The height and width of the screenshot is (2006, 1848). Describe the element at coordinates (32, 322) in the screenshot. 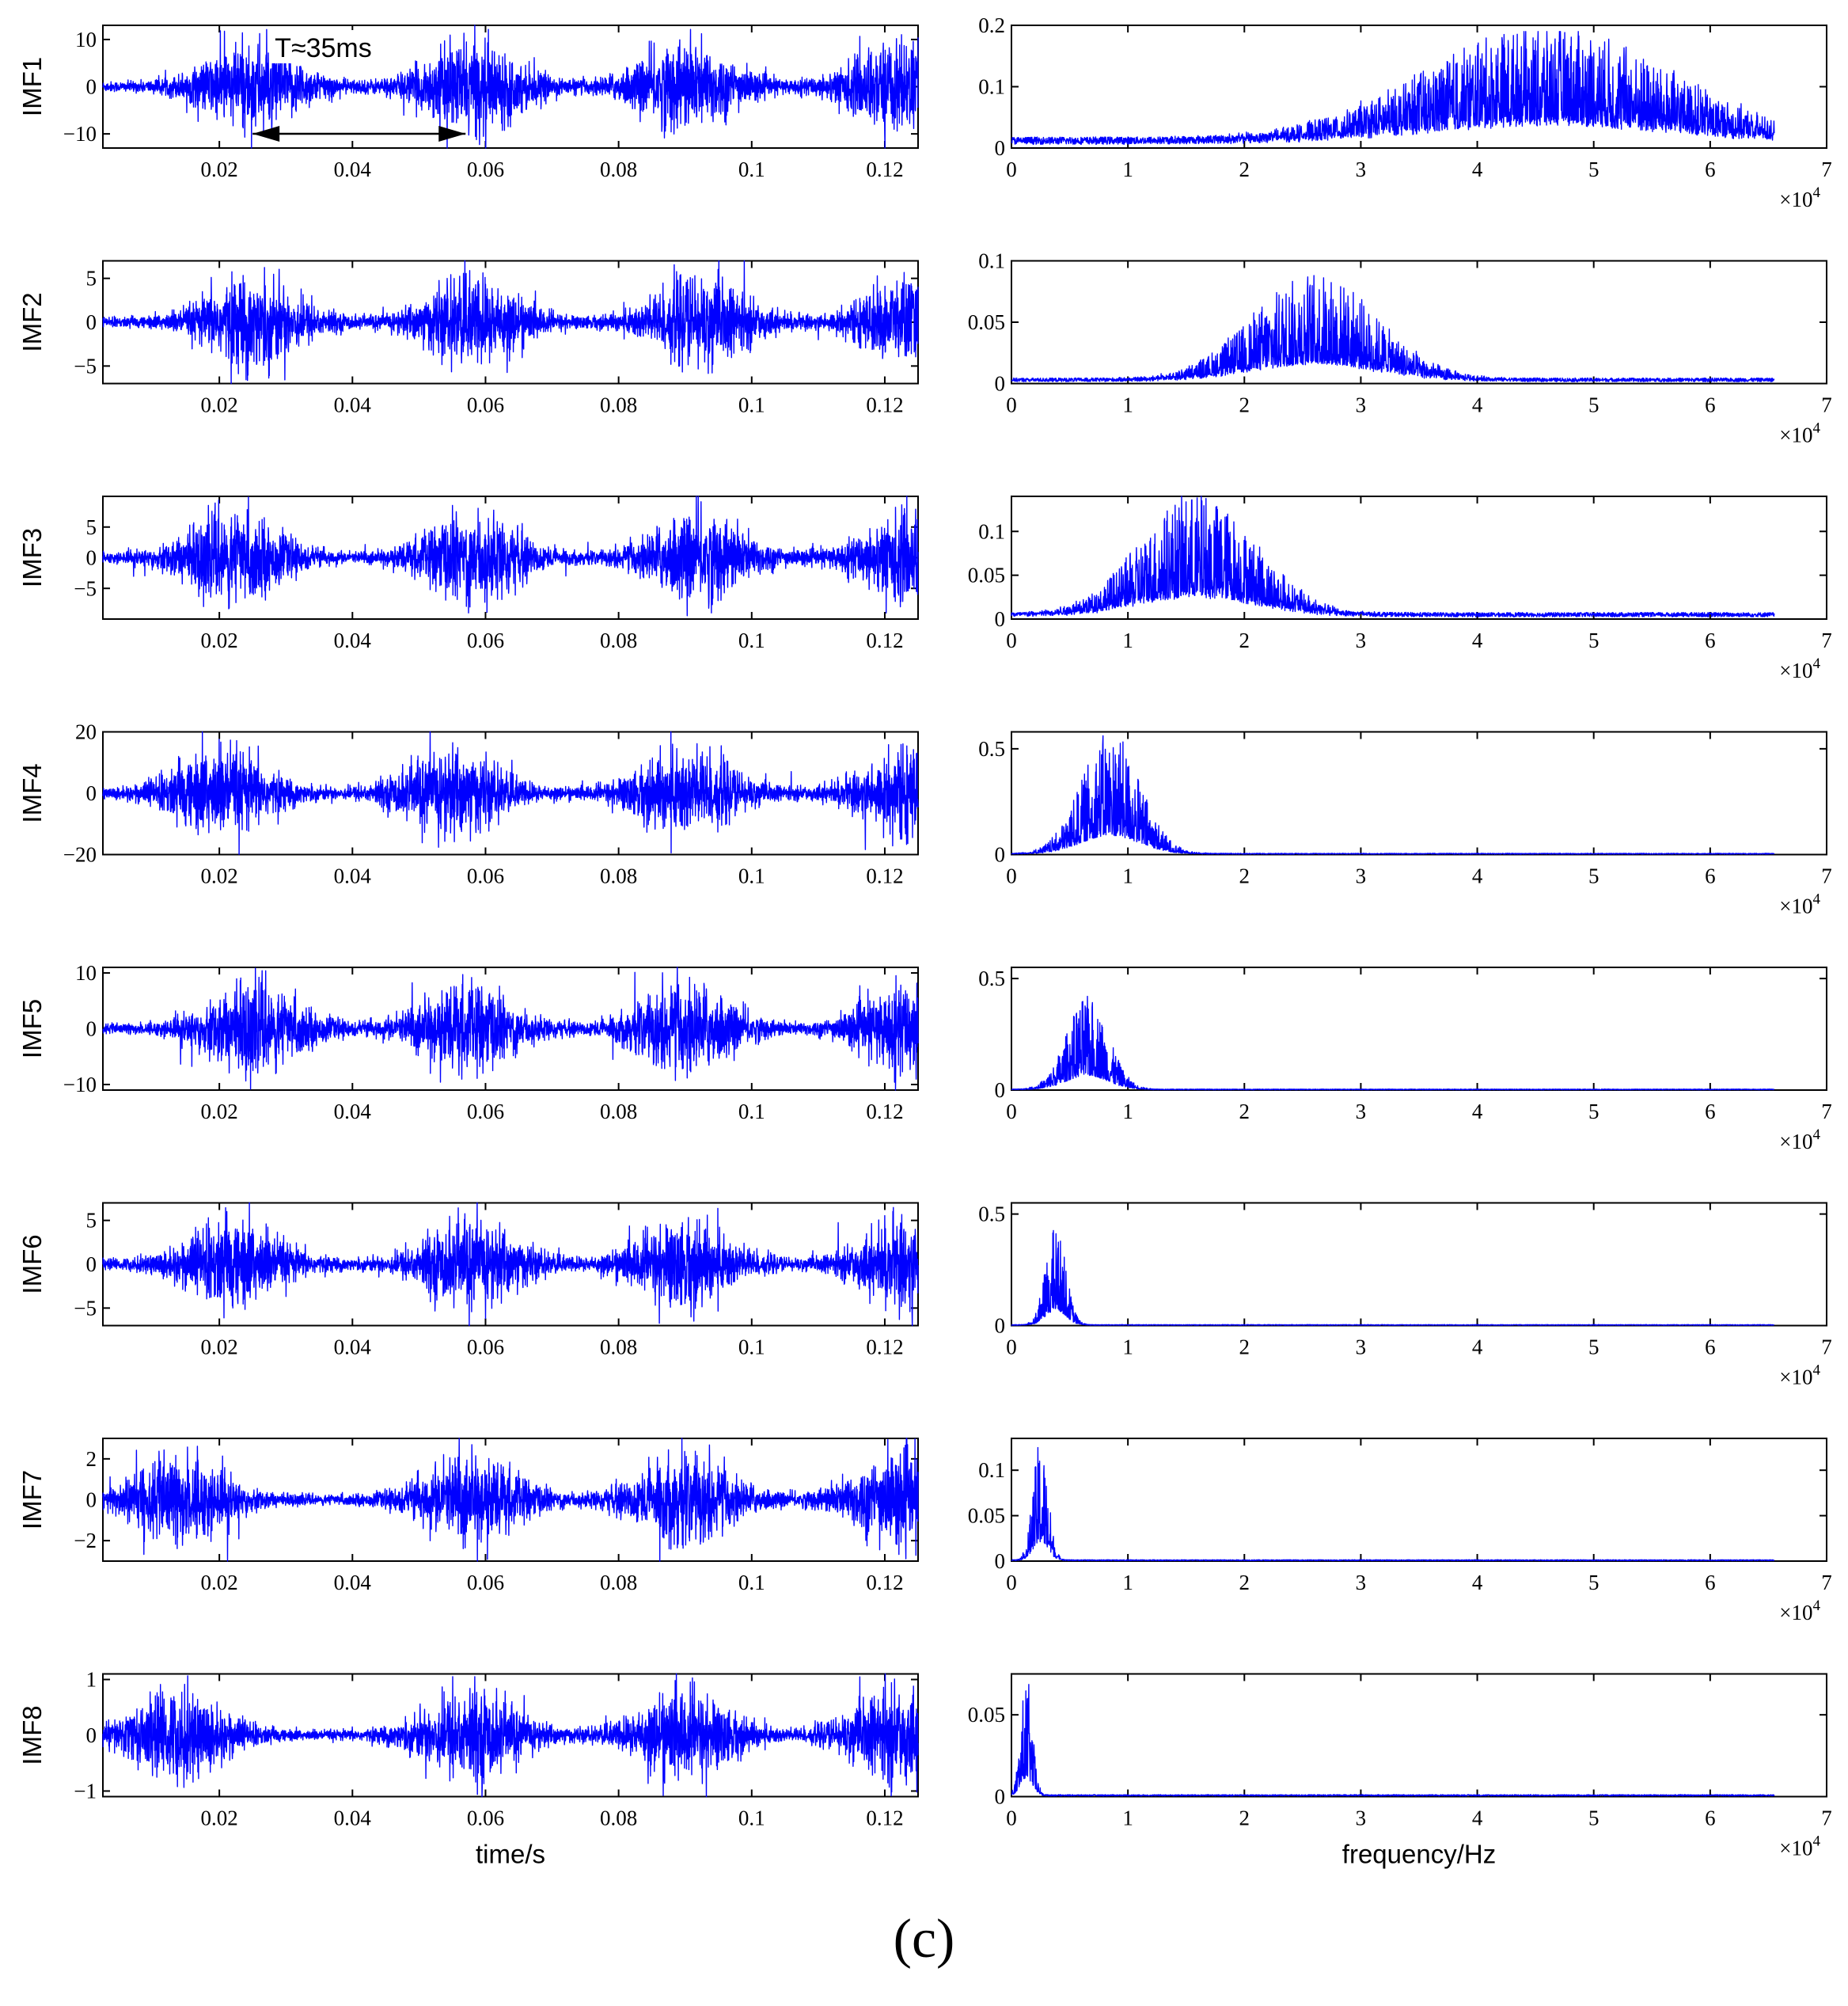

I see `imf2-time-ylabel: IMF2` at that location.